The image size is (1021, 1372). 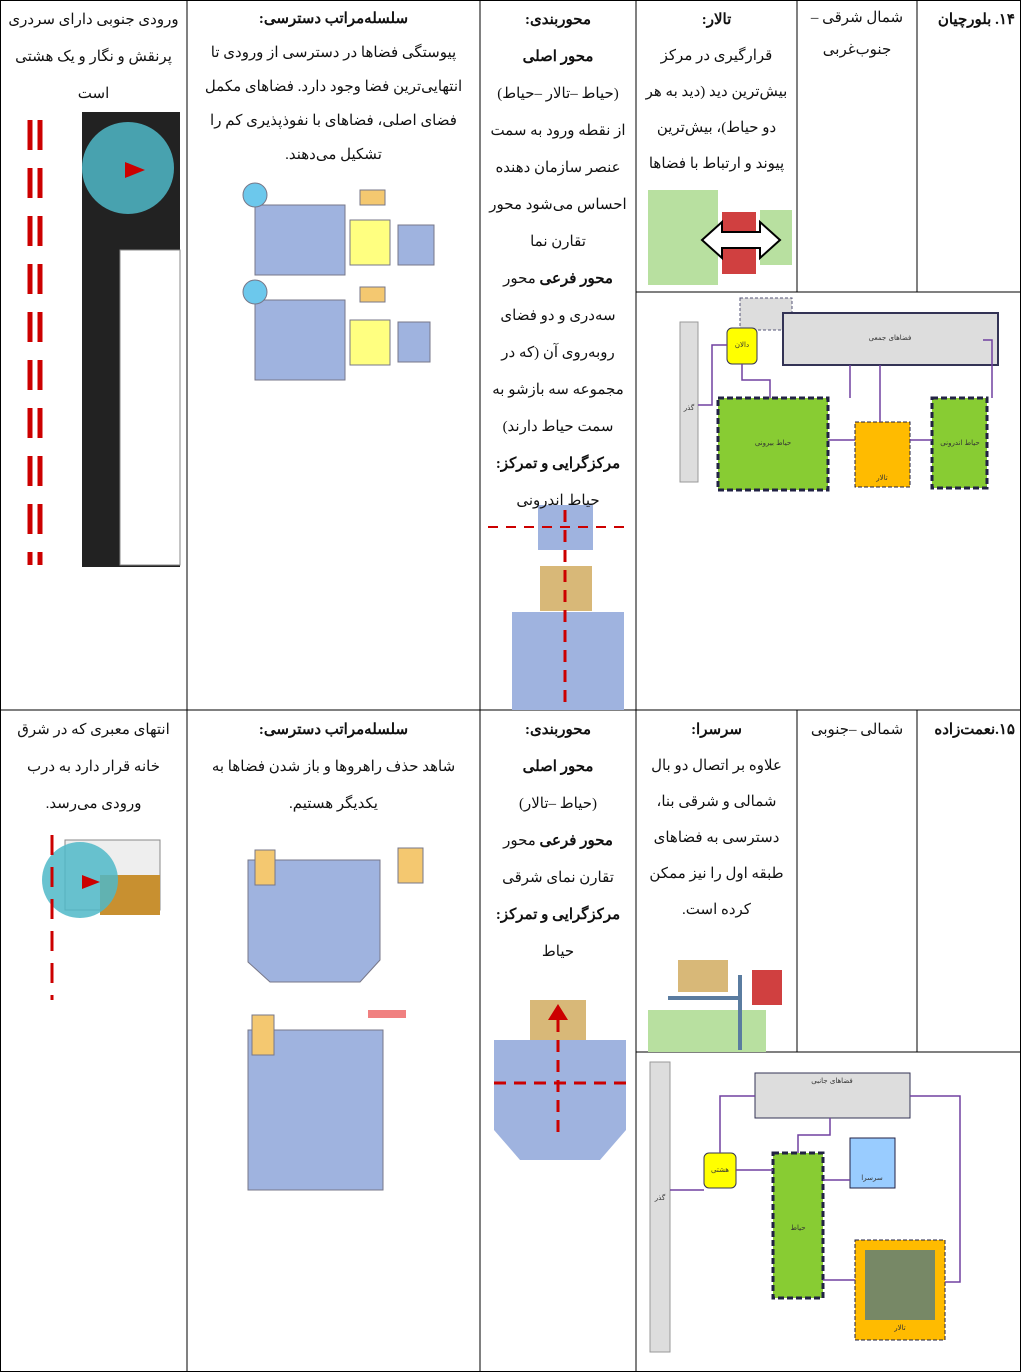 I want to click on center-text: حیاط, so click(x=558, y=952).